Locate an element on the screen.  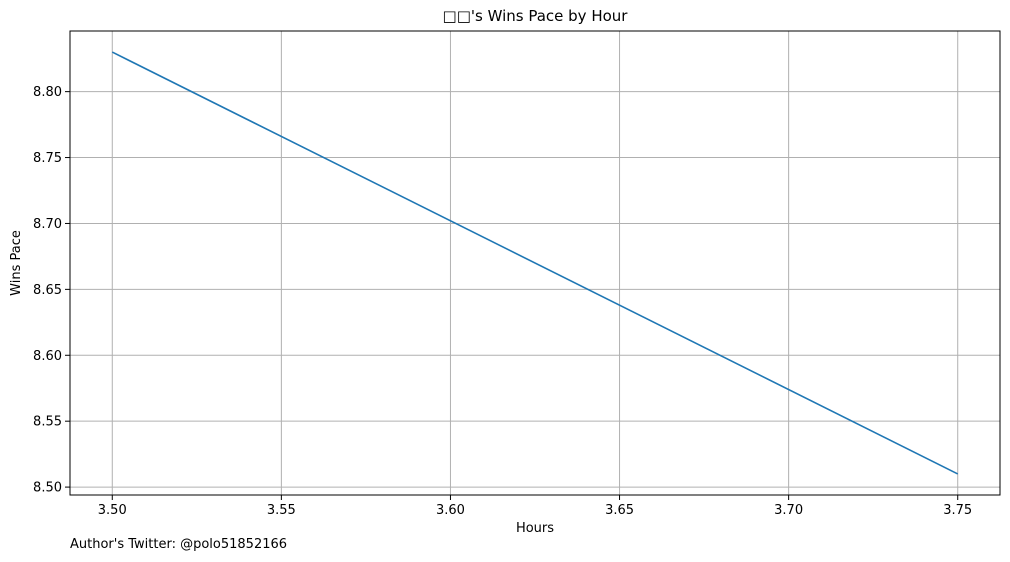
x-tick-label: 3.70 is located at coordinates (788, 510).